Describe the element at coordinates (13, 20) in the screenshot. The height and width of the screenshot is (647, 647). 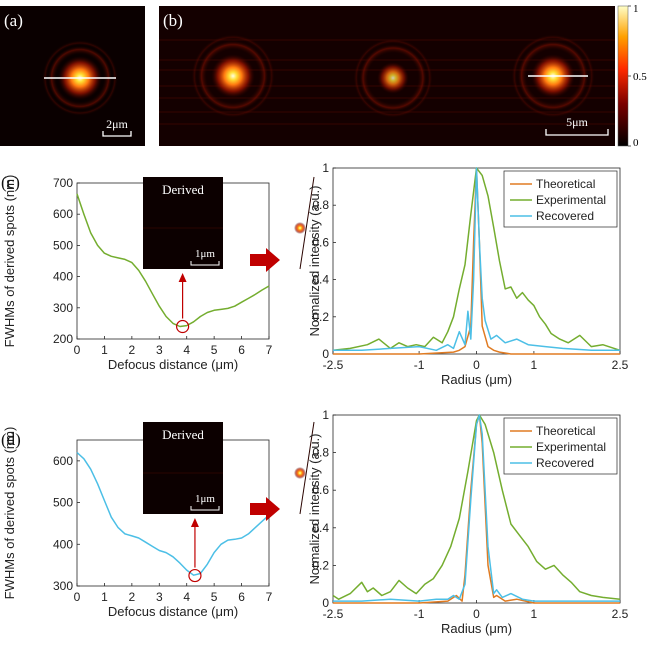
I see `panel-label-a: (a)` at that location.